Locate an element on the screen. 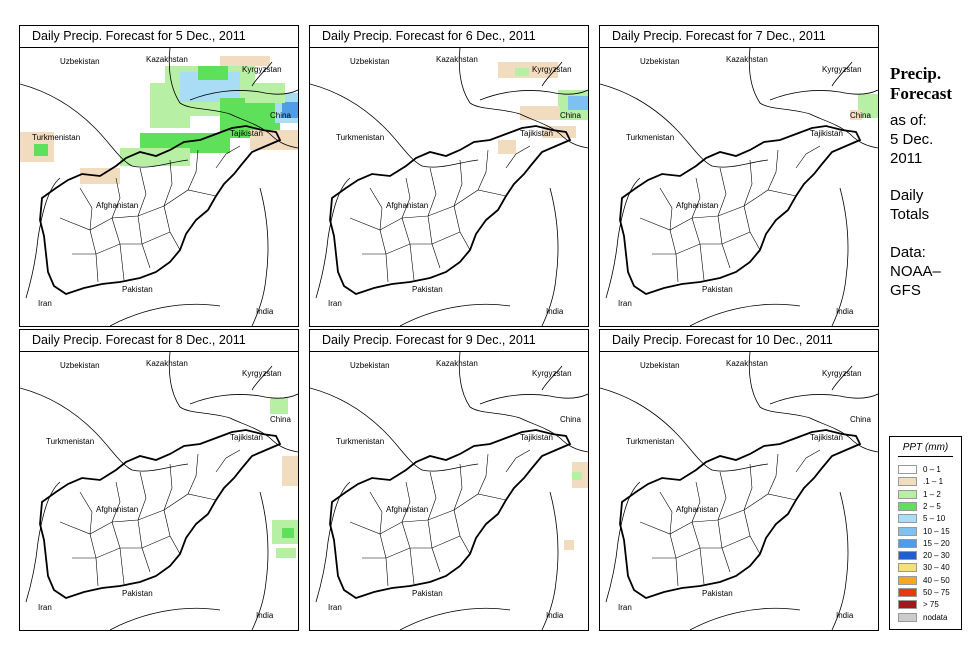 The width and height of the screenshot is (975, 646). panel-title: Daily Precip. Forecast for 6 Dec., 2011 is located at coordinates (449, 37).